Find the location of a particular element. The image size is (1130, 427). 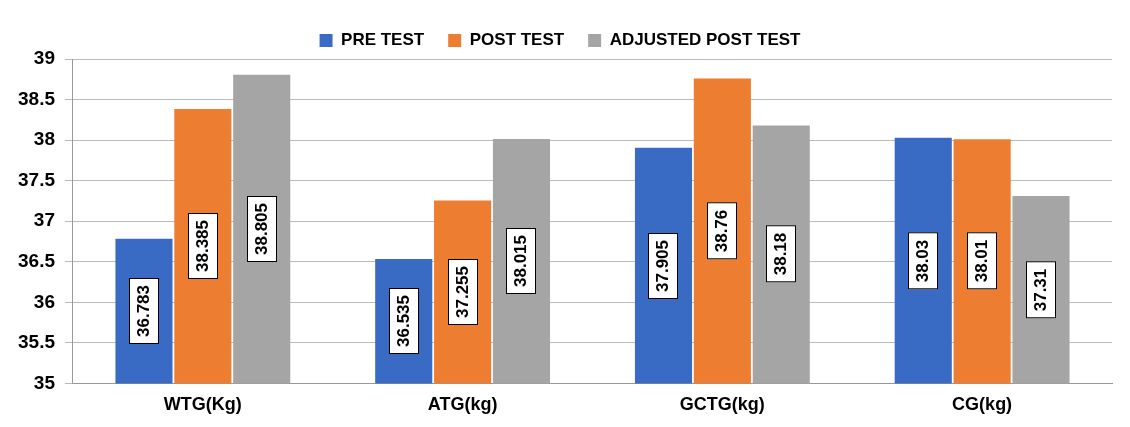

data-label: 38.03 is located at coordinates (923, 260).